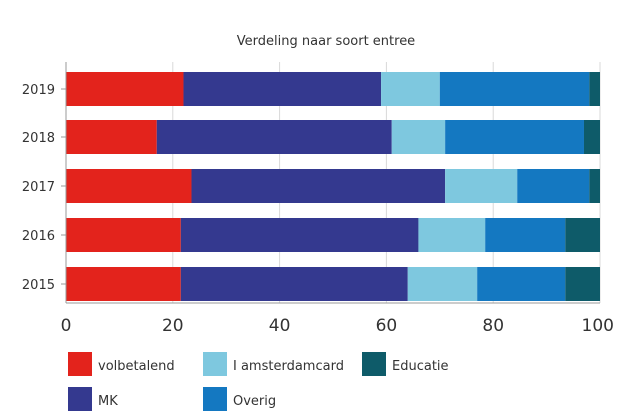 The image size is (625, 420). What do you see at coordinates (410, 89) in the screenshot?
I see `bar-2019-i-amsterdamcard` at bounding box center [410, 89].